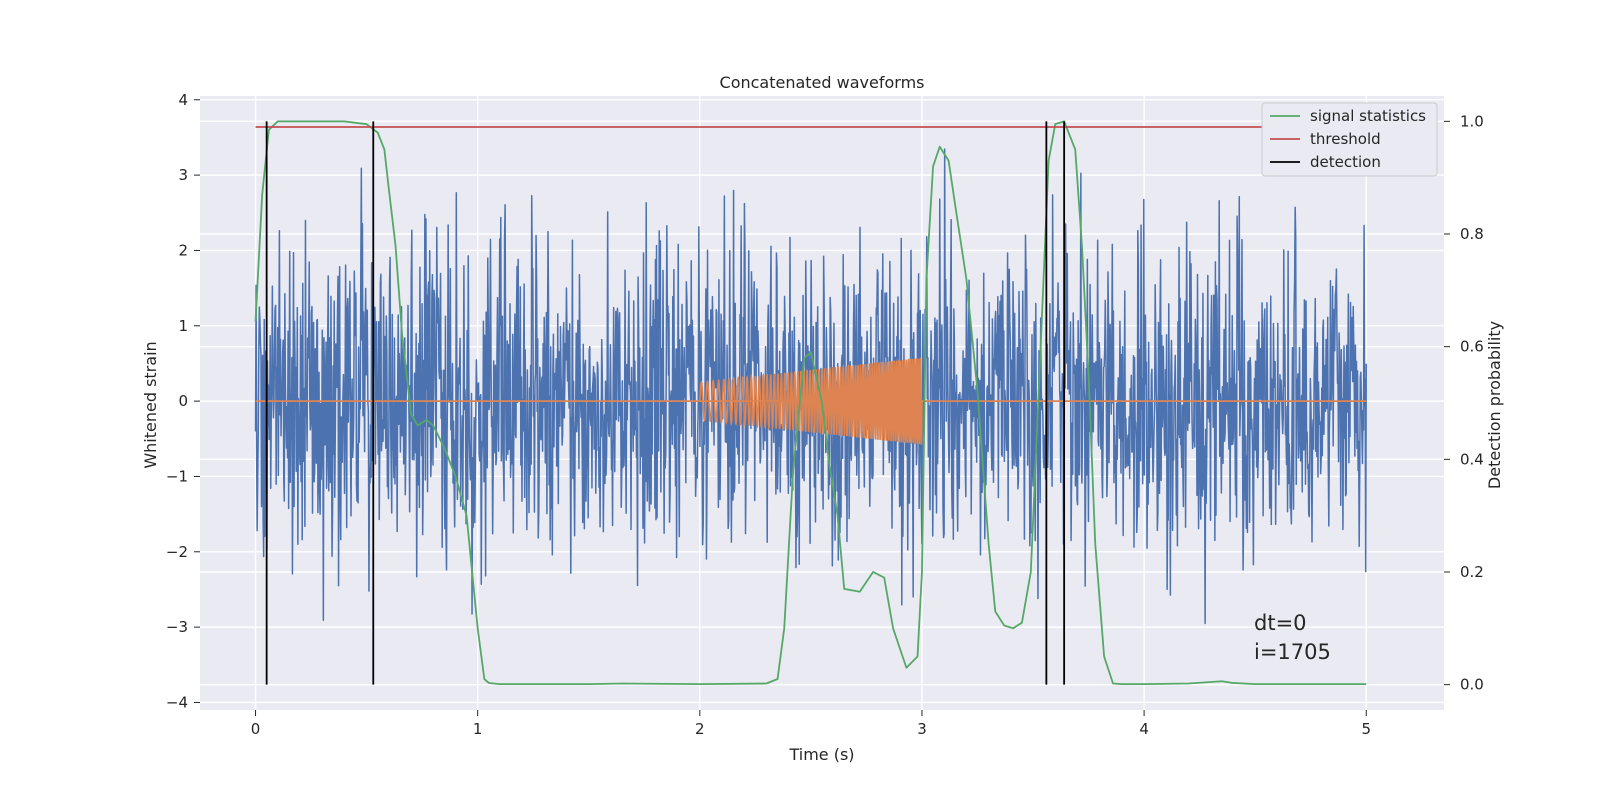 The height and width of the screenshot is (800, 1600). Describe the element at coordinates (150, 404) in the screenshot. I see `y-axis-label: Whitened strain` at that location.